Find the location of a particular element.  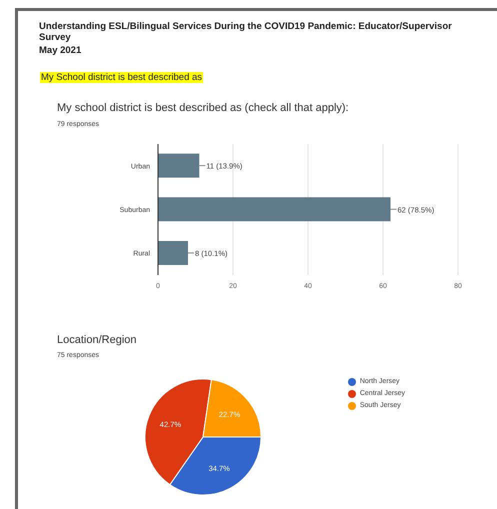

chart-title: My school district is best described as (check all that apply): is located at coordinates (203, 108).